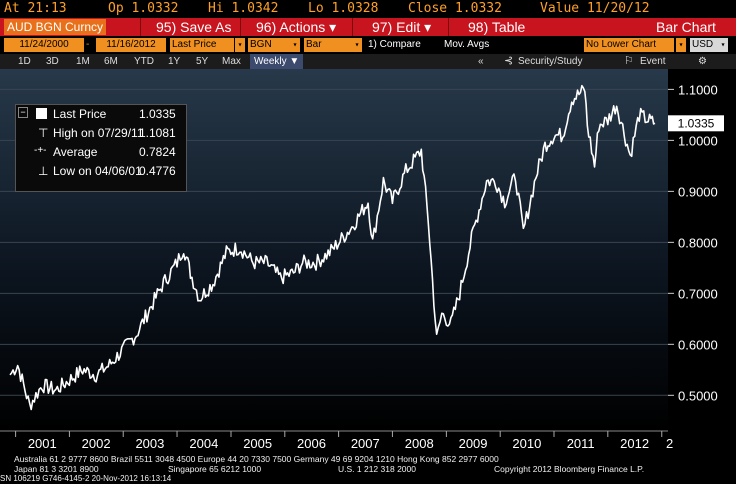 The width and height of the screenshot is (736, 484). I want to click on legend-high-value: 1.1081, so click(157, 133).